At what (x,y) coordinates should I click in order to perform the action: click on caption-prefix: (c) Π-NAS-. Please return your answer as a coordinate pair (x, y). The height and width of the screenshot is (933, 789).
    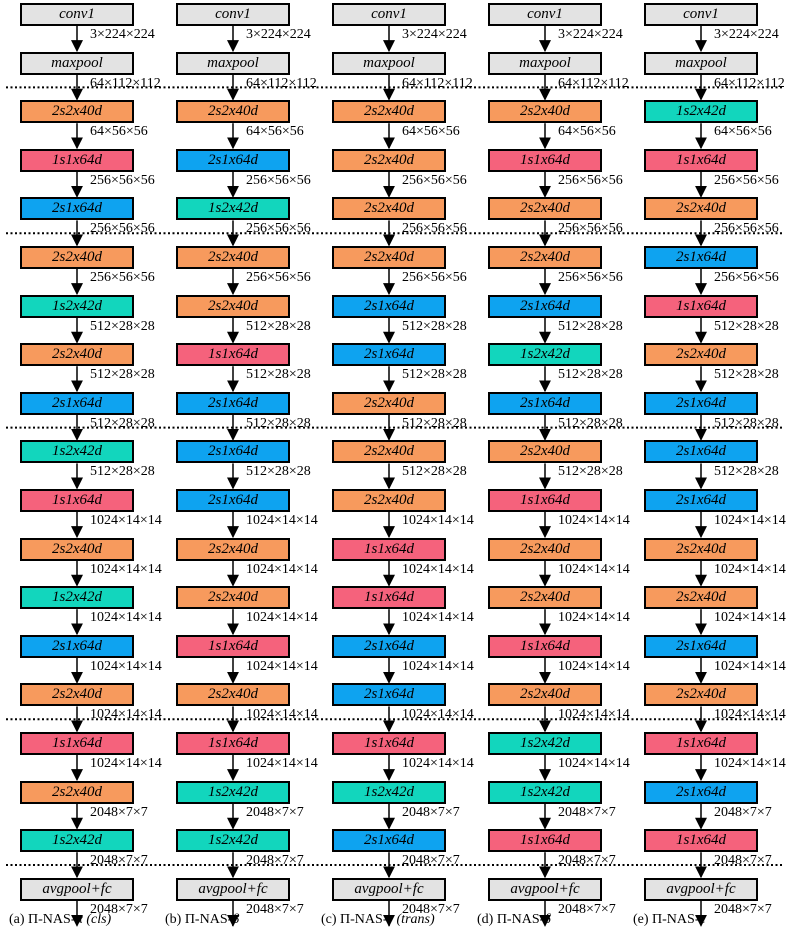
    Looking at the image, I should click on (354, 919).